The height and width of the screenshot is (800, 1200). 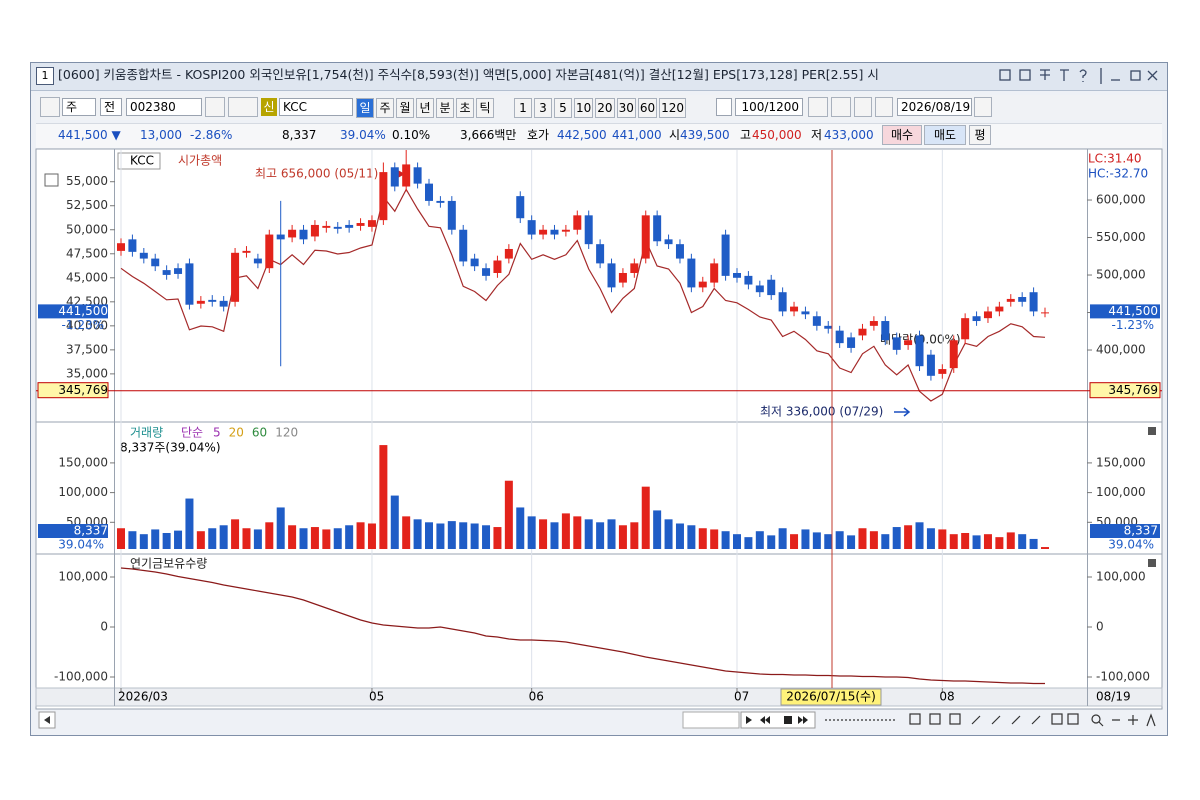 I want to click on period-button: 년, so click(x=425, y=108).